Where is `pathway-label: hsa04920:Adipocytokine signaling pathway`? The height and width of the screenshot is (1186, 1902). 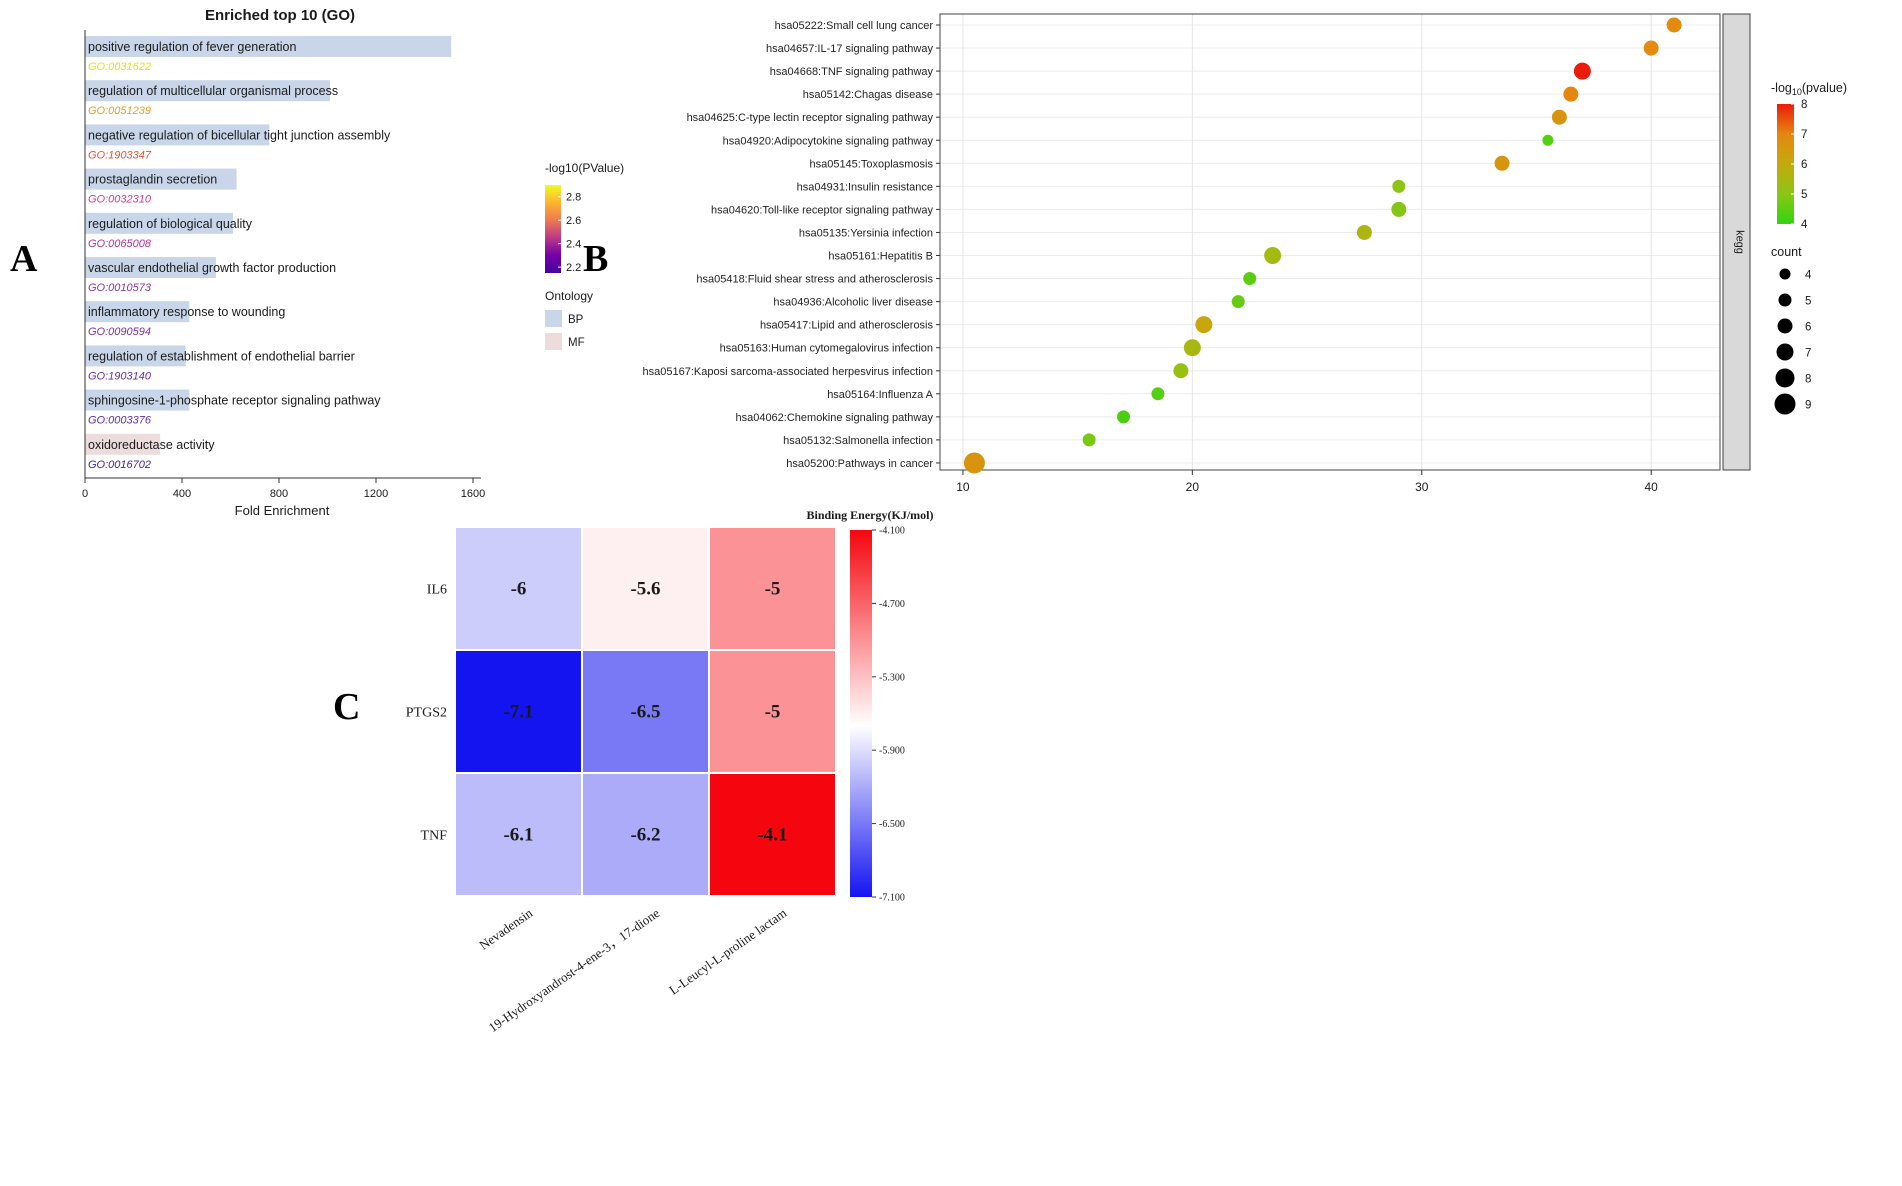
pathway-label: hsa04920:Adipocytokine signaling pathway is located at coordinates (828, 141).